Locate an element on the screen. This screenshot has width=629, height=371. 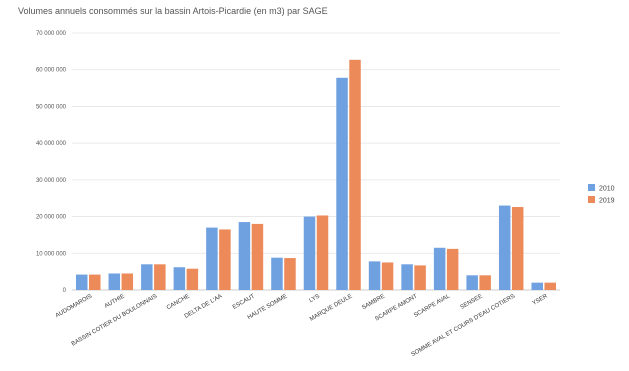
legend: 2010 2019 is located at coordinates (601, 194).